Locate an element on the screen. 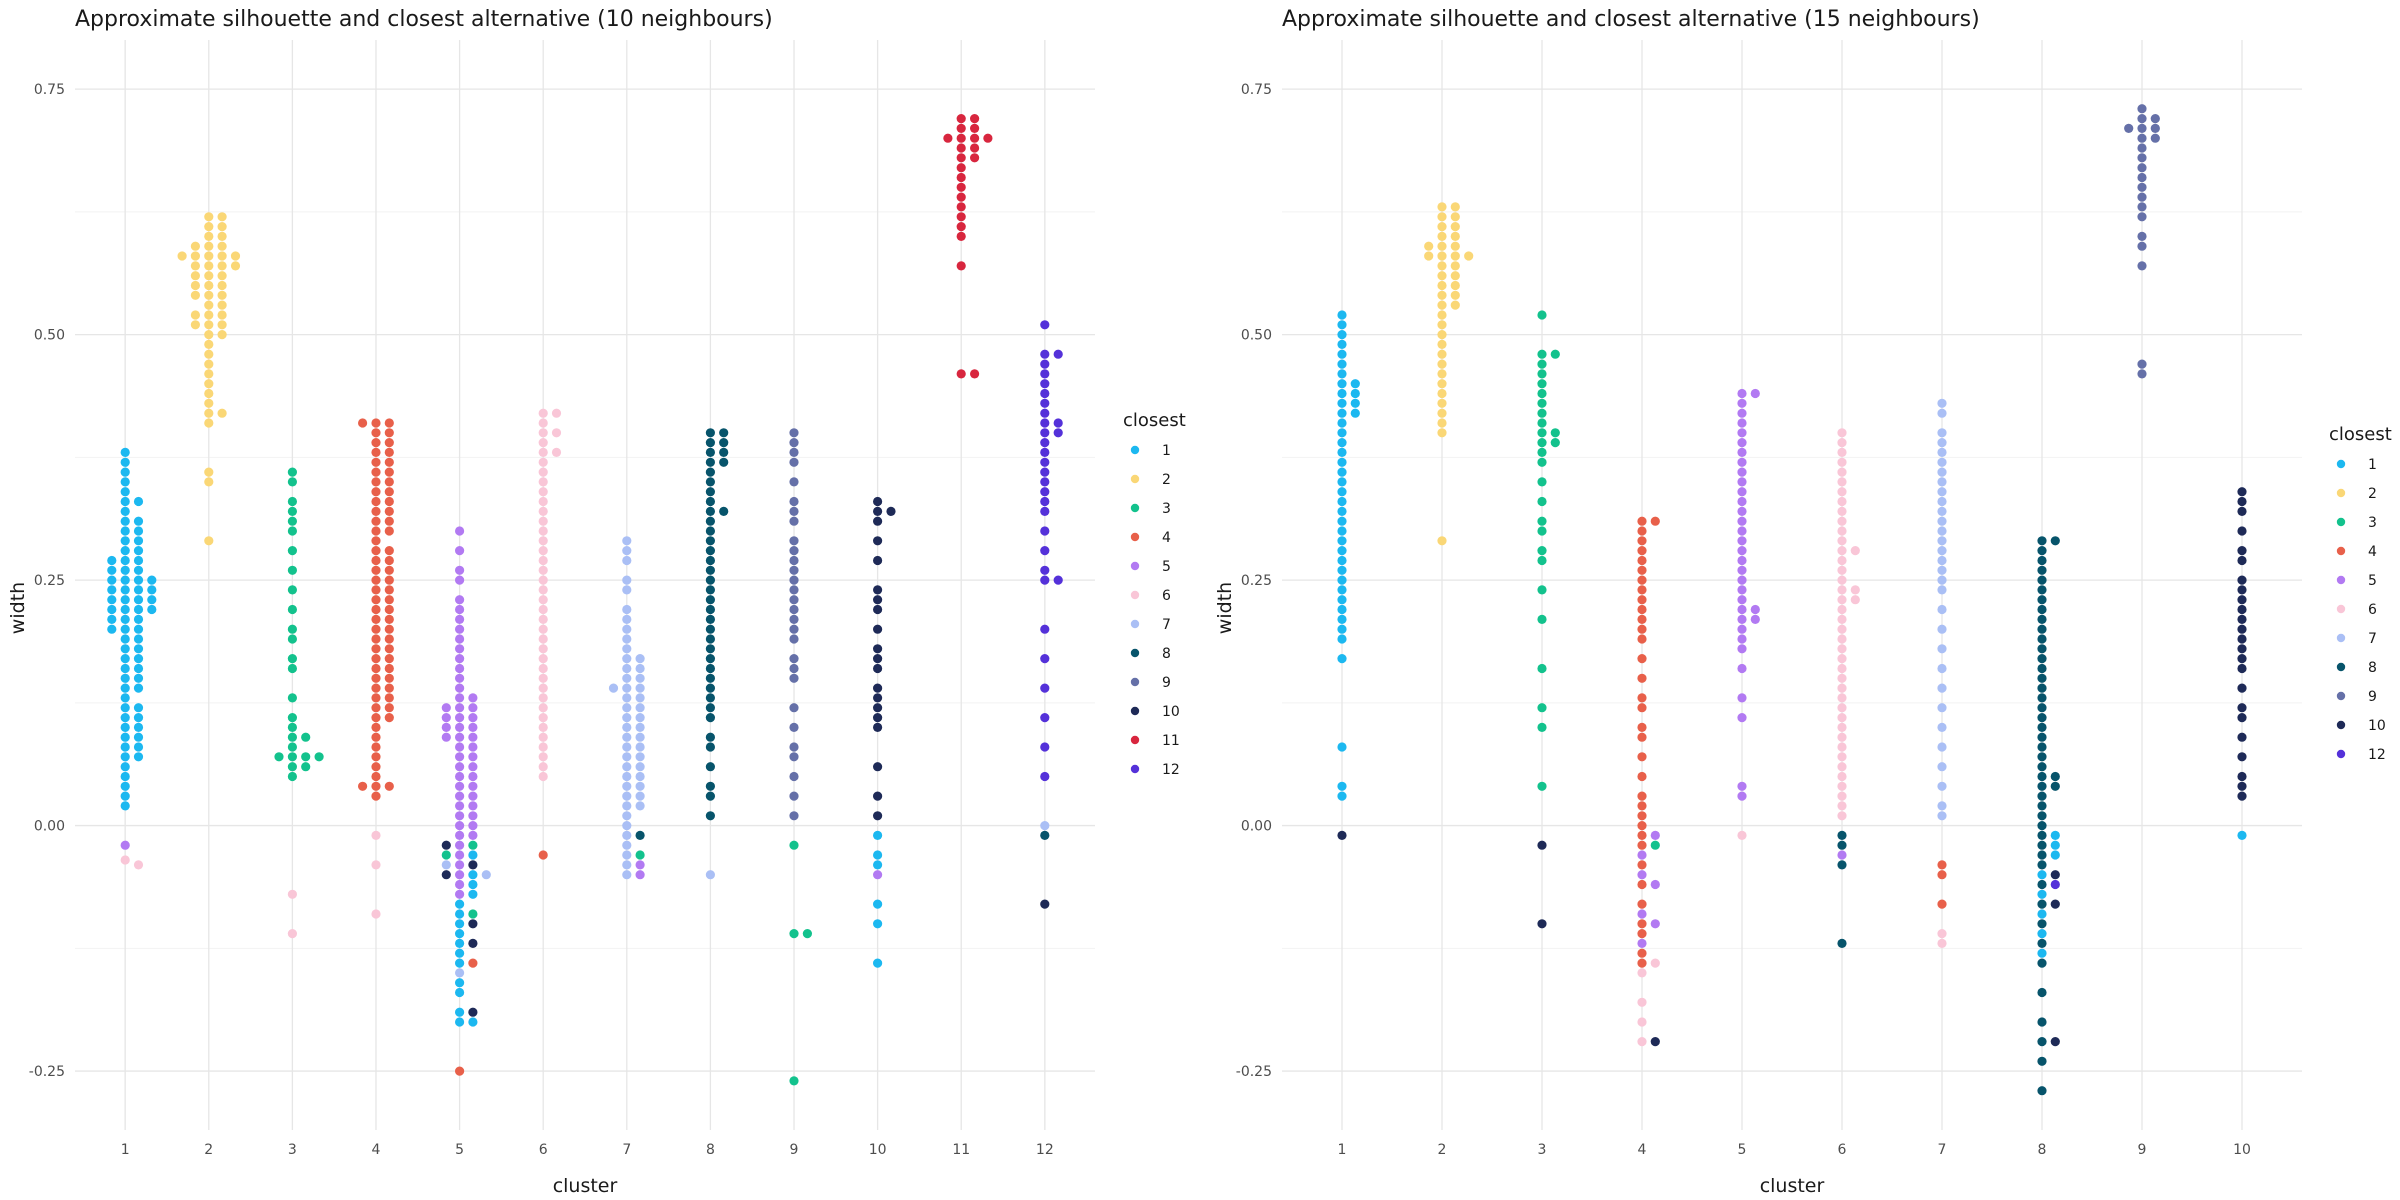  legend-label: 10 is located at coordinates (1171, 712).